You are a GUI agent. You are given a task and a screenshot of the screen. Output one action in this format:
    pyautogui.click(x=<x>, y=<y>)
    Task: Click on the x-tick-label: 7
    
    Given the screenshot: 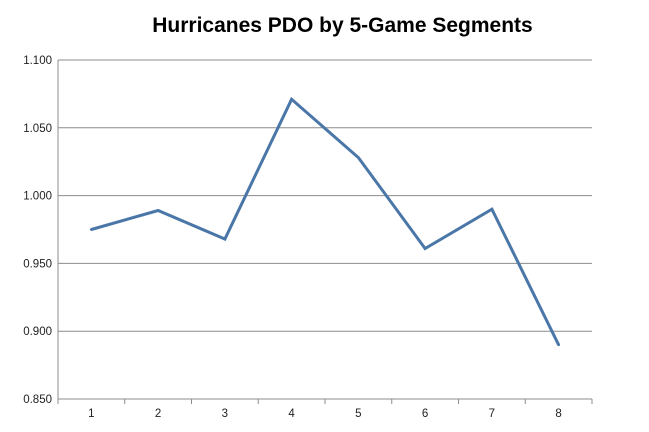 What is the action you would take?
    pyautogui.click(x=492, y=414)
    